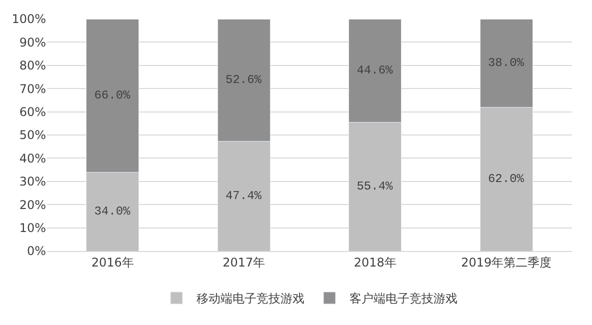 This screenshot has width=592, height=325. What do you see at coordinates (36, 251) in the screenshot?
I see `y-tick-label: 0%` at bounding box center [36, 251].